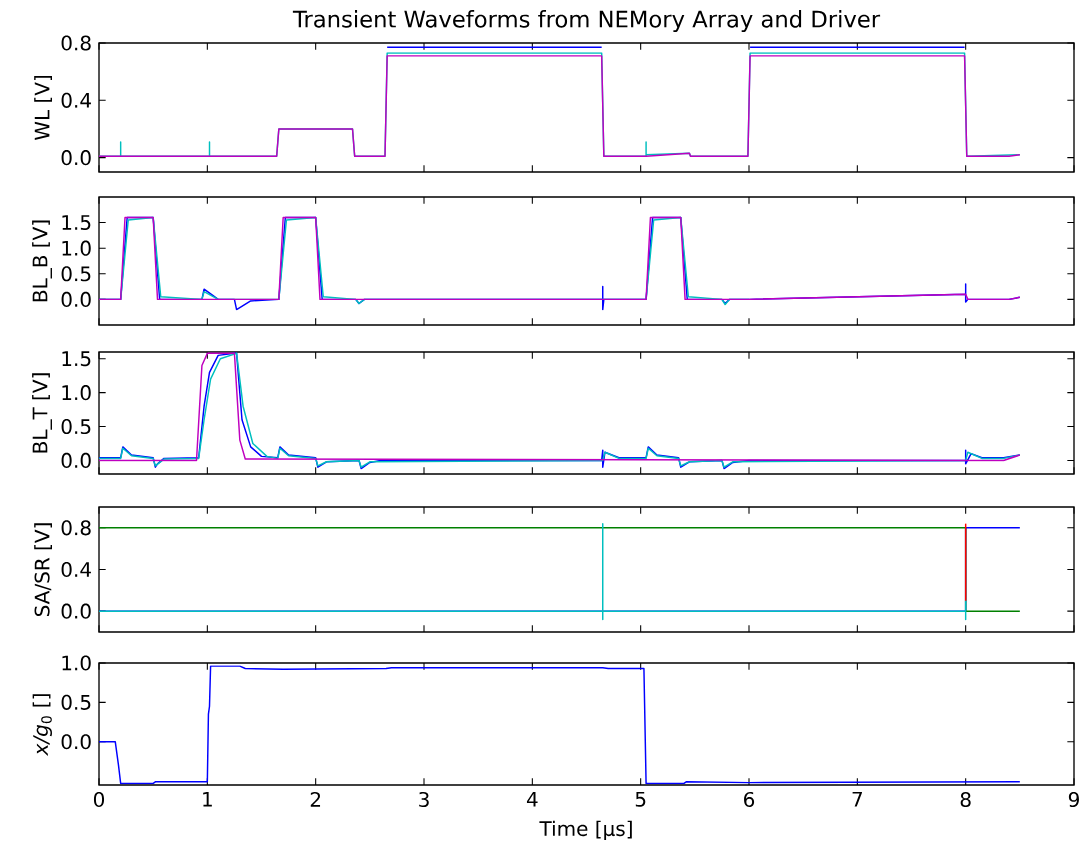 This screenshot has width=1079, height=863. What do you see at coordinates (586, 21) in the screenshot?
I see `chart-title: Transient Waveforms from NEMory Array and Driver` at bounding box center [586, 21].